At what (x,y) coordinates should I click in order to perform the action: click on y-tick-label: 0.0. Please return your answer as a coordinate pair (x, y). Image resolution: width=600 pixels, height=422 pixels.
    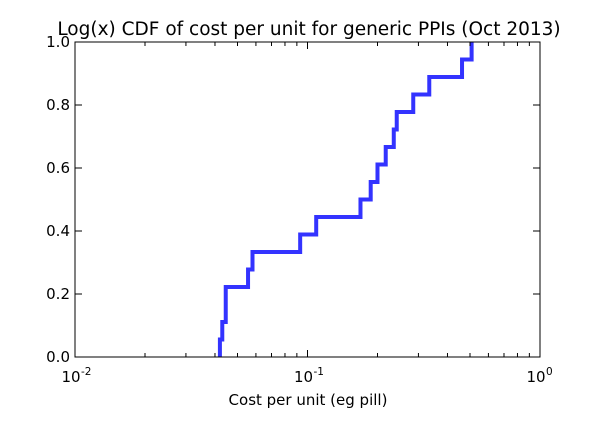
    Looking at the image, I should click on (58, 357).